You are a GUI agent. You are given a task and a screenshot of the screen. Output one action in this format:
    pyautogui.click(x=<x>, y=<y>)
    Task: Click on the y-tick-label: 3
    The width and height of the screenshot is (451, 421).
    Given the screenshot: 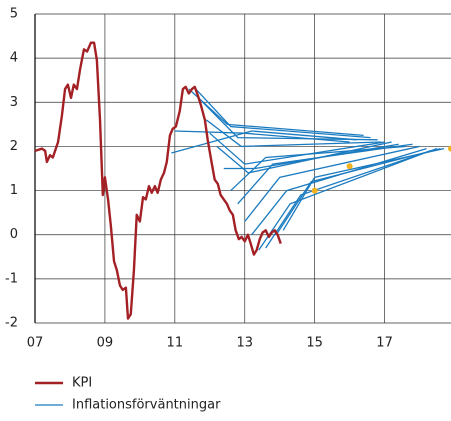 What is the action you would take?
    pyautogui.click(x=14, y=102)
    